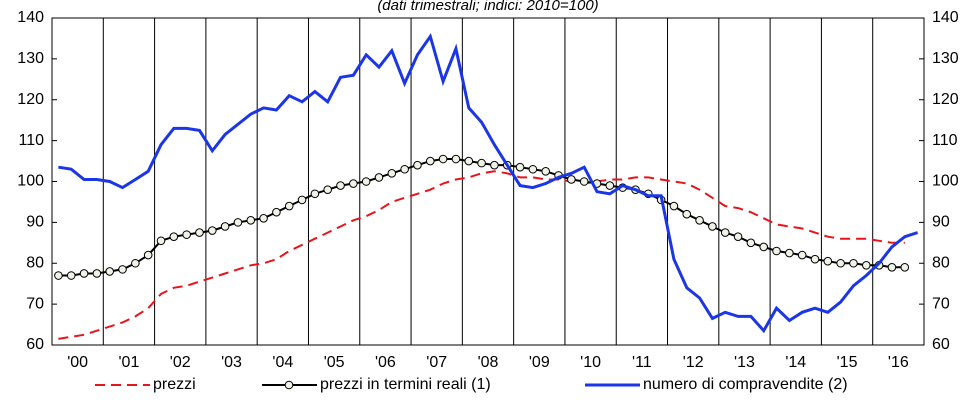 The height and width of the screenshot is (409, 972). I want to click on x-tick-label: '03, so click(231, 362).